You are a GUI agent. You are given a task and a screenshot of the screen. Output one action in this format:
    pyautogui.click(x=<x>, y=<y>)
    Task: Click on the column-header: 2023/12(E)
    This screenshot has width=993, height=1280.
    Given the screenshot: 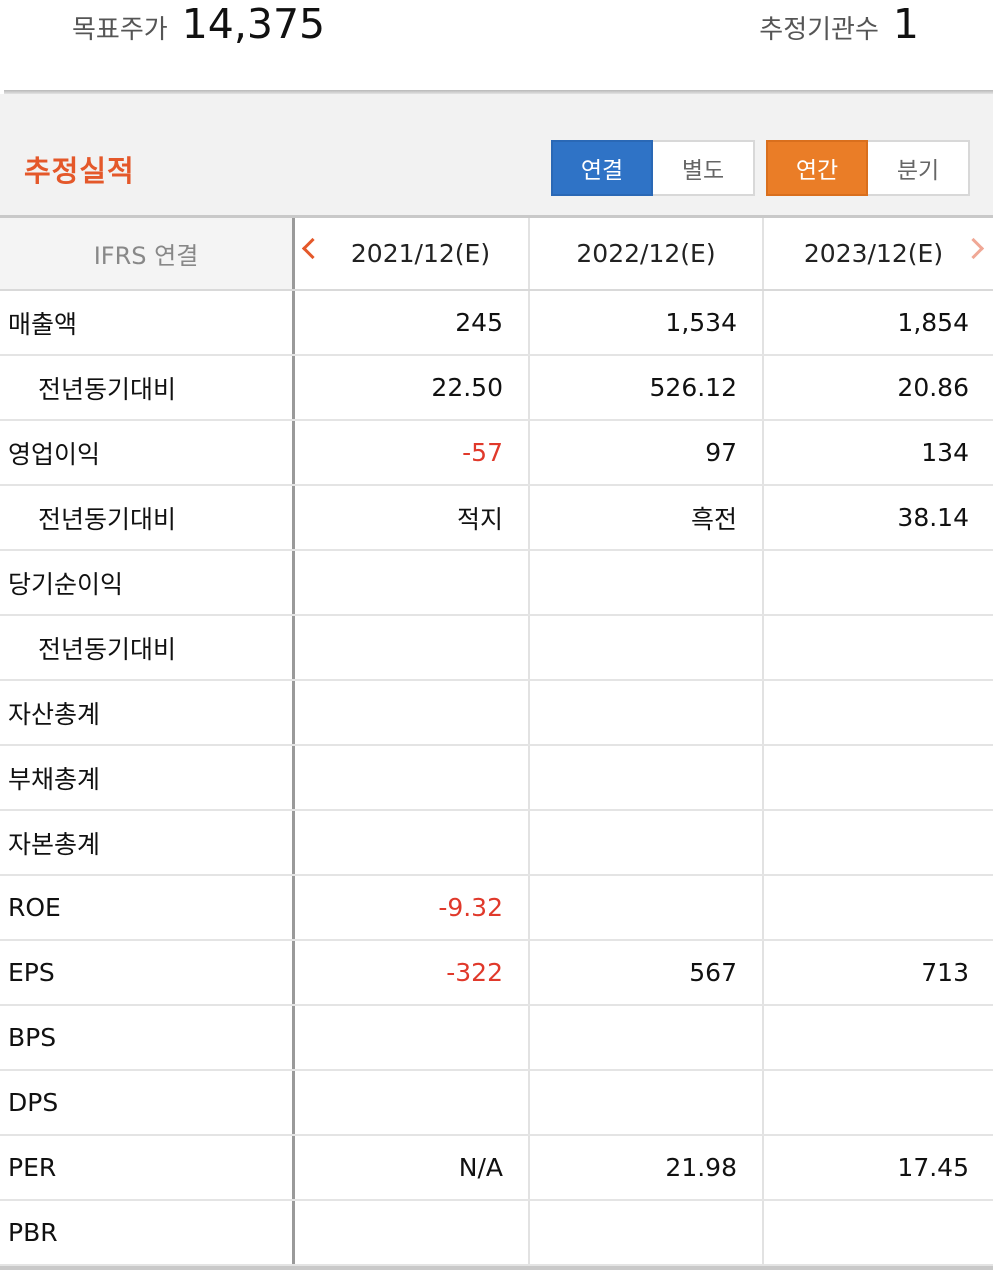 What is the action you would take?
    pyautogui.click(x=877, y=253)
    